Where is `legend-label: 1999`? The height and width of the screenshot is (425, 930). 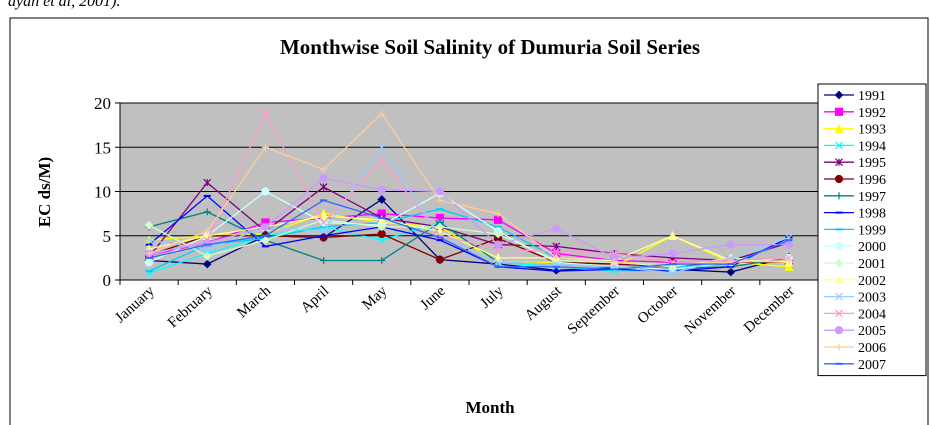
legend-label: 1999 is located at coordinates (872, 230).